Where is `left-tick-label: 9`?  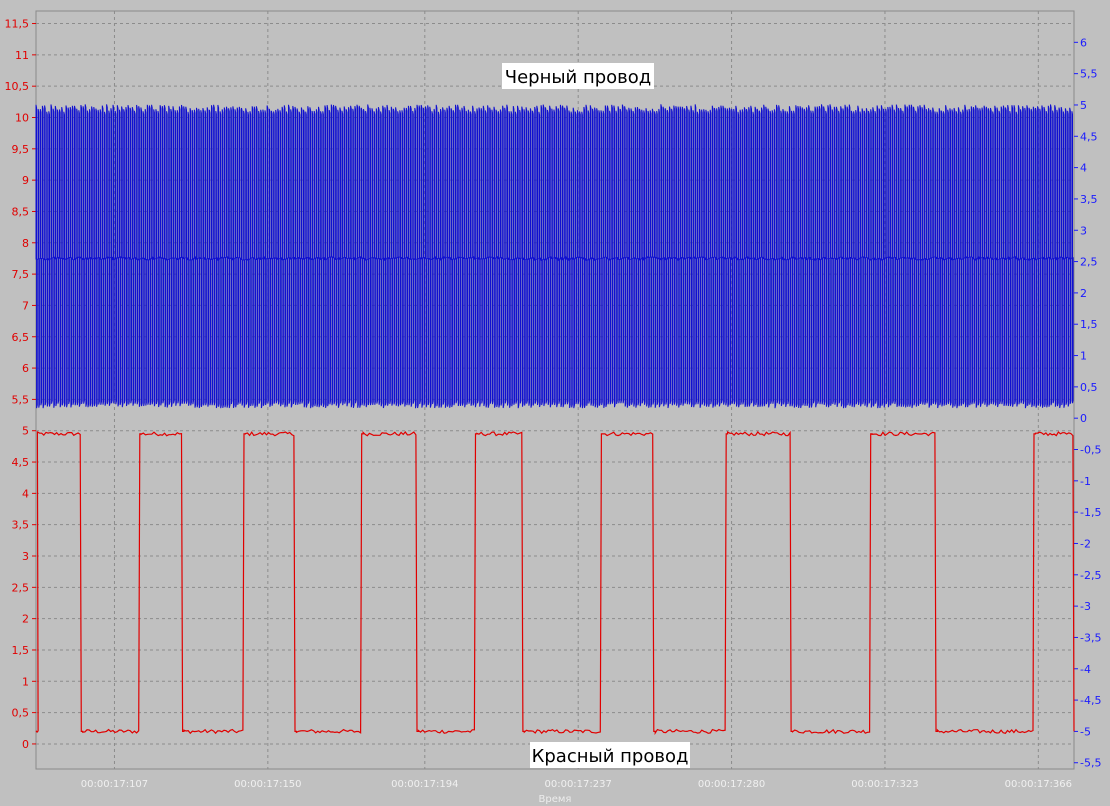
left-tick-label: 9 is located at coordinates (25, 180).